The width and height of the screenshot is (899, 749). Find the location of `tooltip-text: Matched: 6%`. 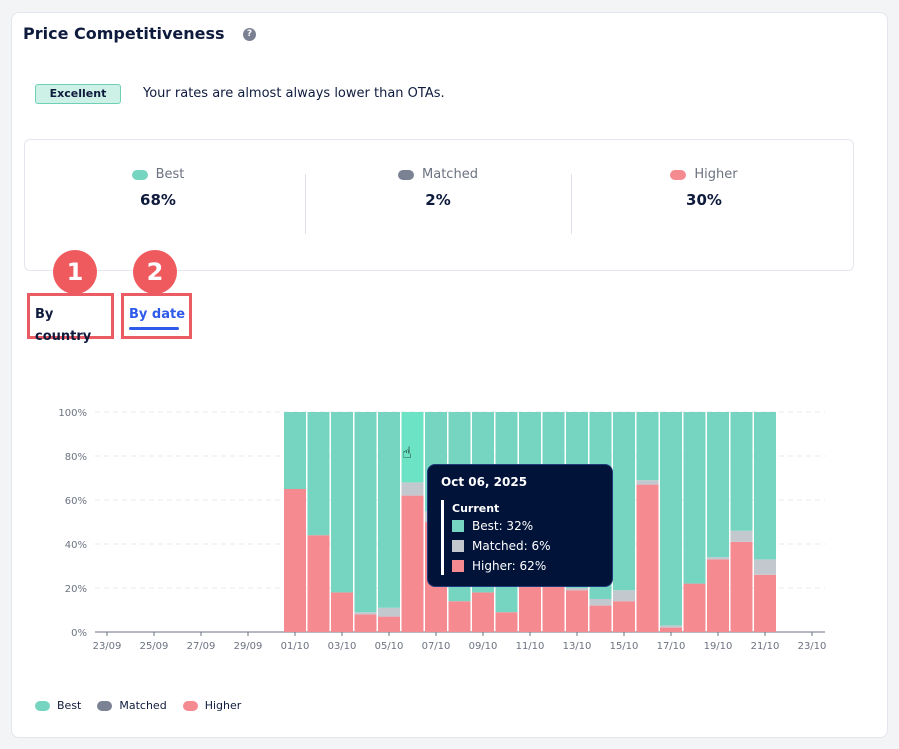

tooltip-text: Matched: 6% is located at coordinates (511, 546).